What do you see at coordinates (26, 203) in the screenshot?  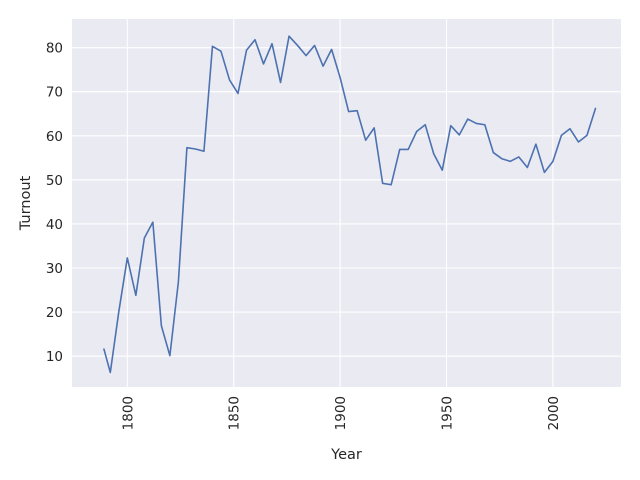 I see `y-axis-label: Turnout` at bounding box center [26, 203].